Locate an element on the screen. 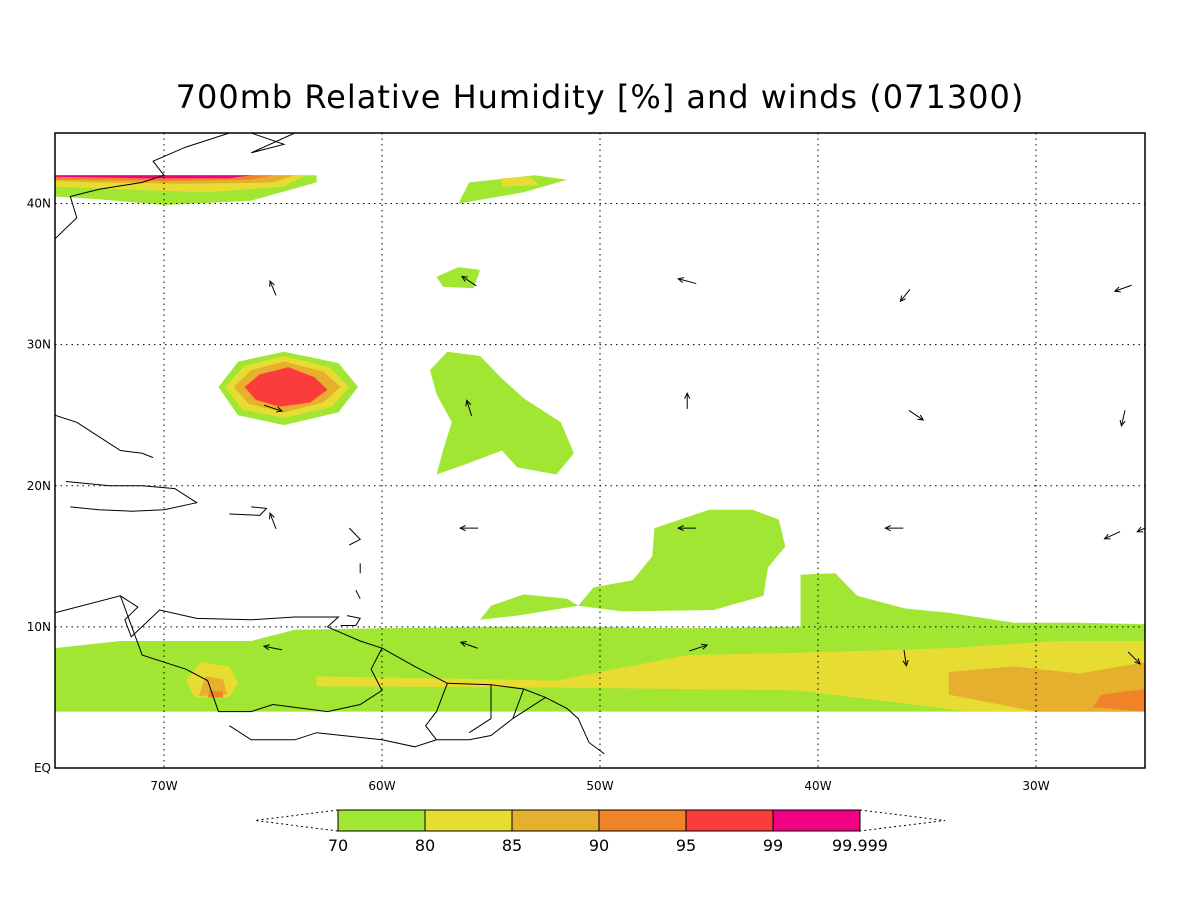  lon-tick-label: 30W is located at coordinates (1035, 786).